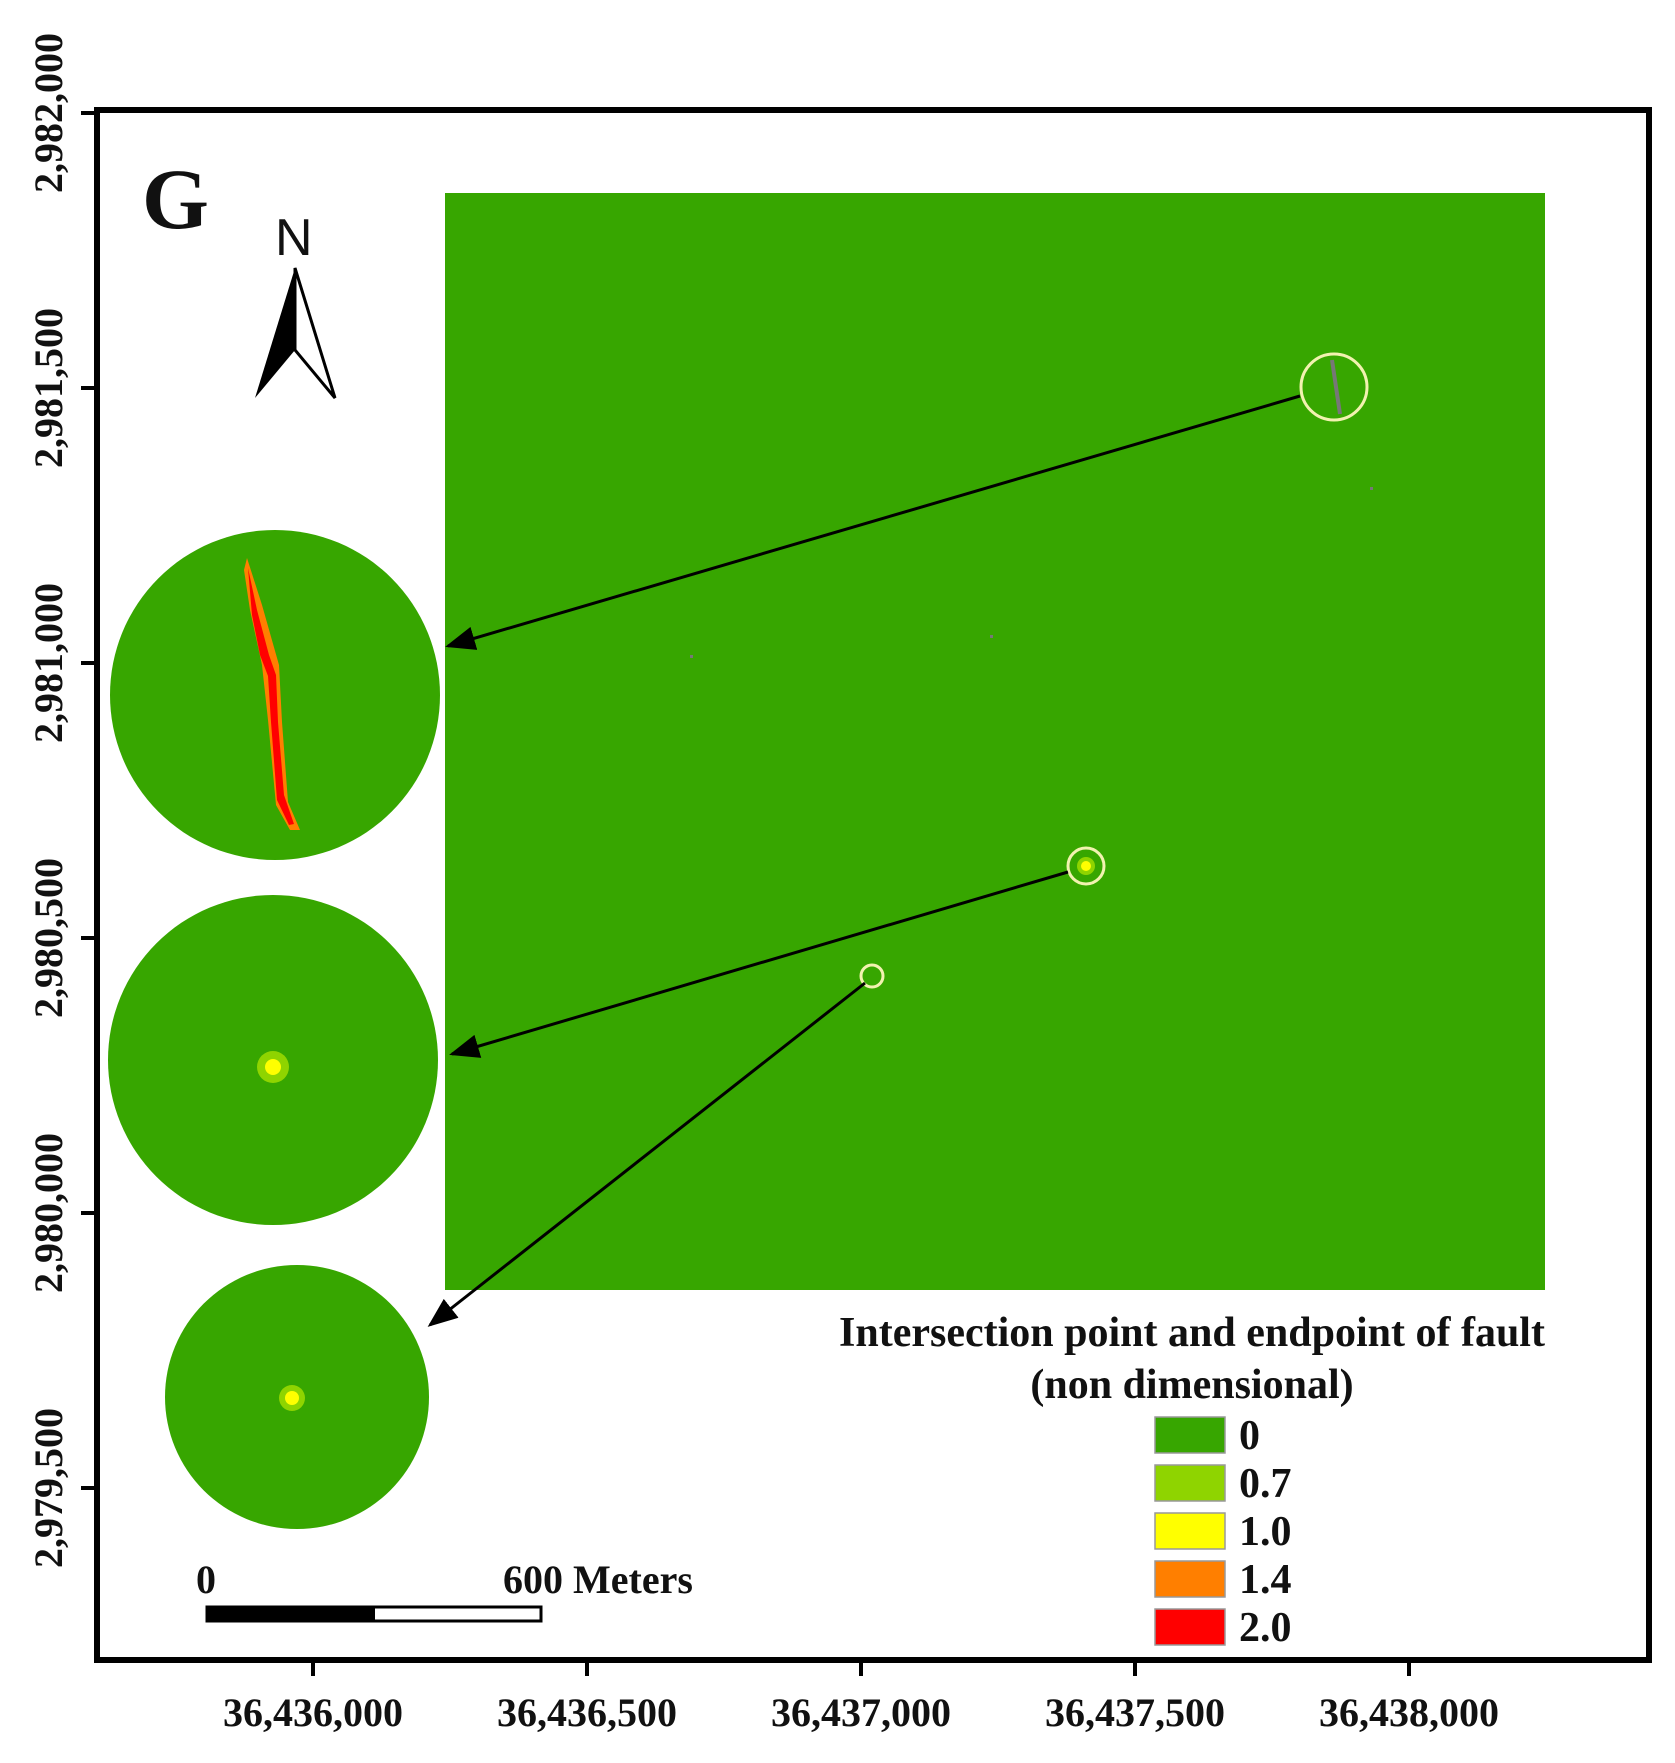 The width and height of the screenshot is (1675, 1763). What do you see at coordinates (1265, 1532) in the screenshot?
I see `legend-label: 1.0` at bounding box center [1265, 1532].